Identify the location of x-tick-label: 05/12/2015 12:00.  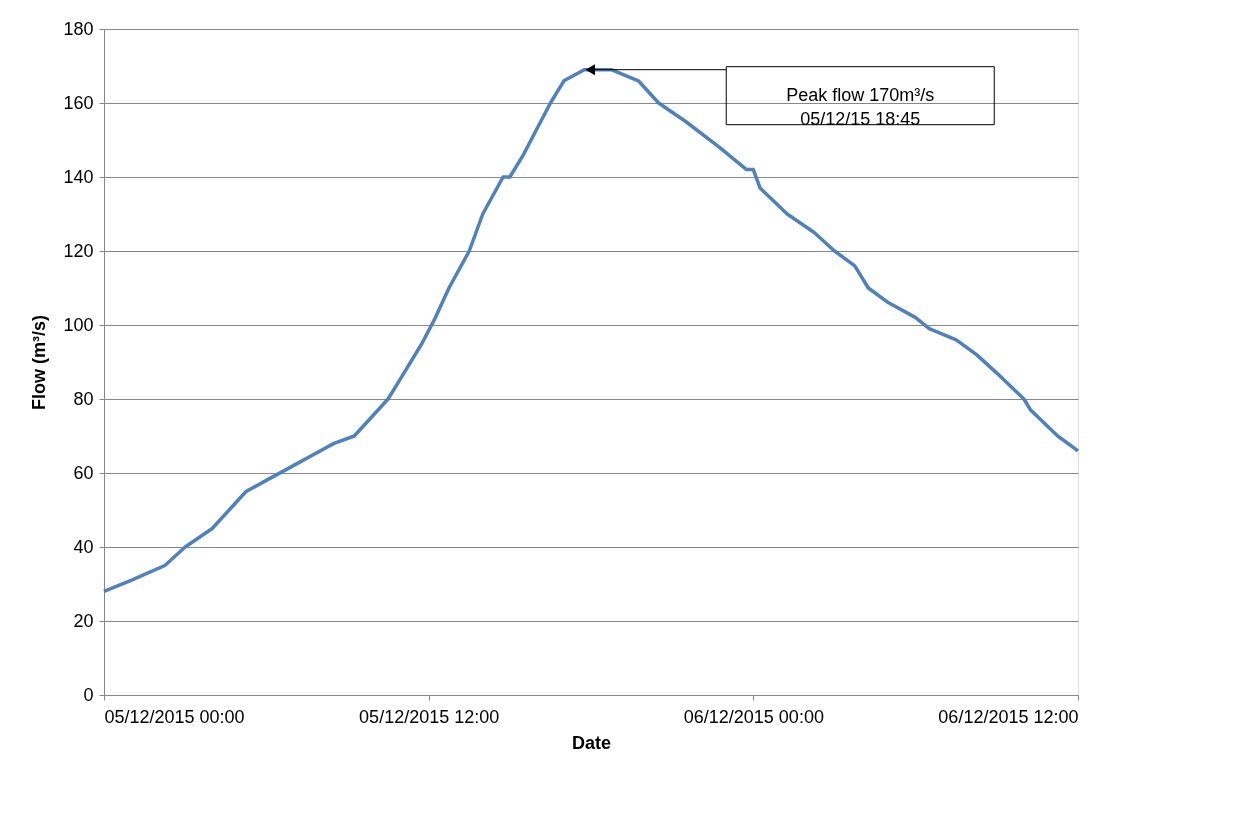
(429, 716).